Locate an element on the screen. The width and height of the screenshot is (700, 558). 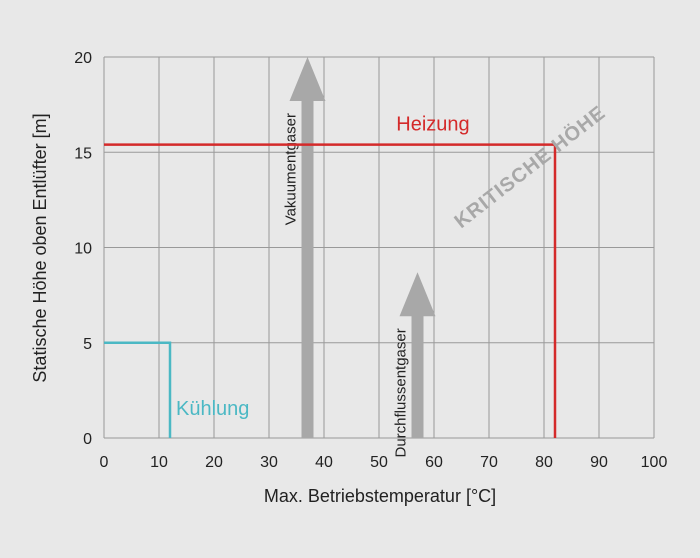
series-label-0: Heizung is located at coordinates (432, 125).